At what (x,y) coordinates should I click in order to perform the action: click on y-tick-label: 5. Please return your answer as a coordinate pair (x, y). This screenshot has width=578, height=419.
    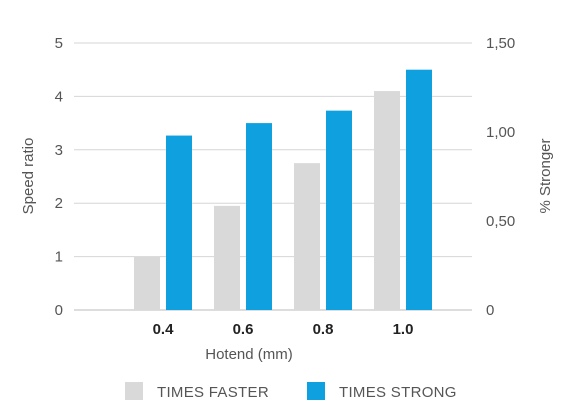
    Looking at the image, I should click on (59, 43).